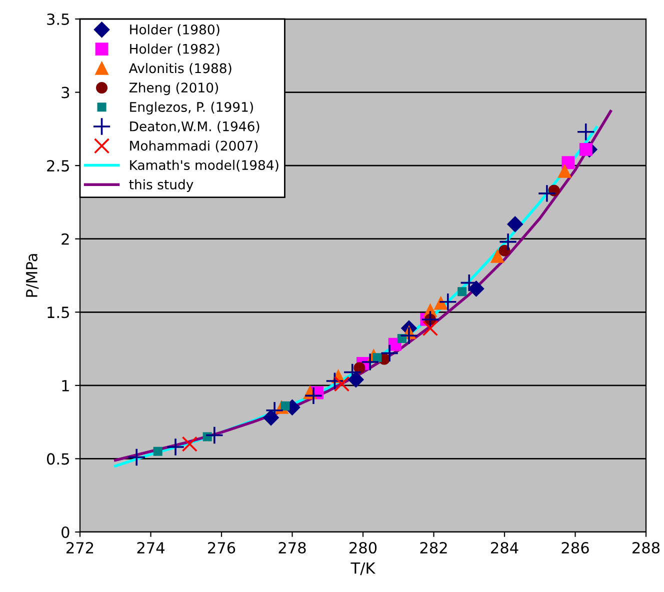 Image resolution: width=664 pixels, height=592 pixels. I want to click on y-tick-label: 1, so click(65, 386).